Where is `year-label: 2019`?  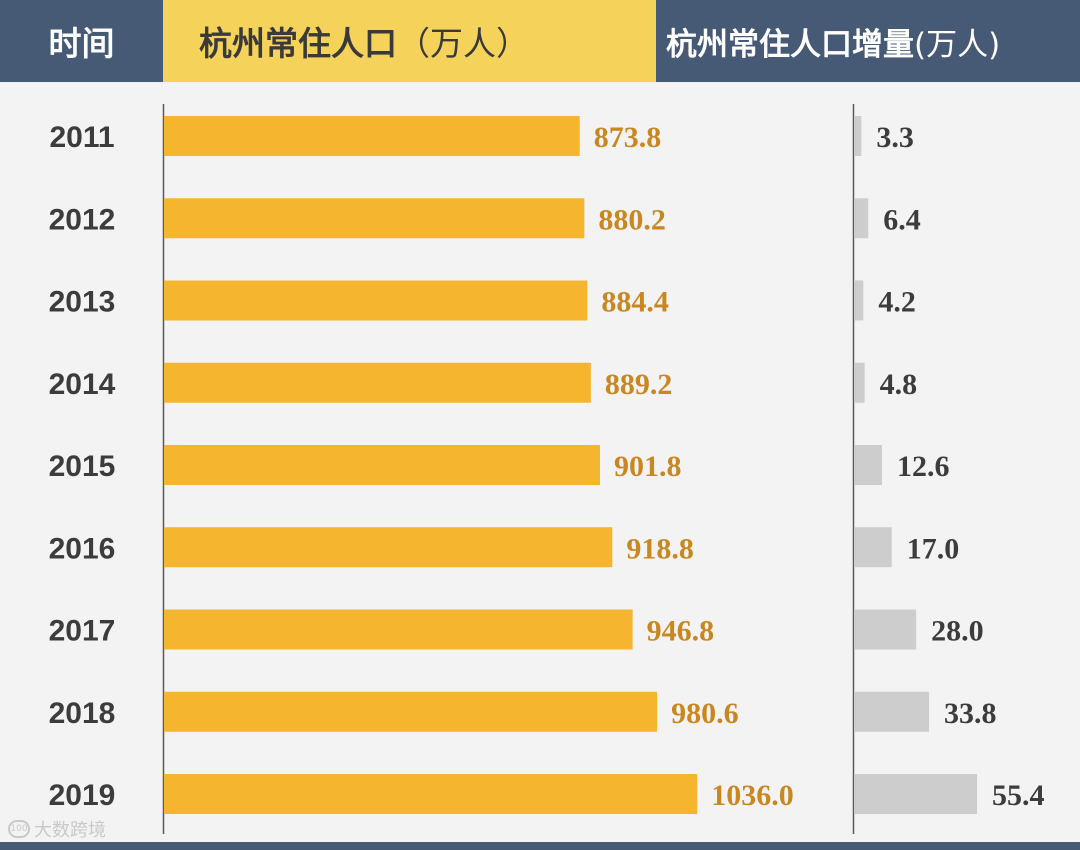 year-label: 2019 is located at coordinates (82, 795).